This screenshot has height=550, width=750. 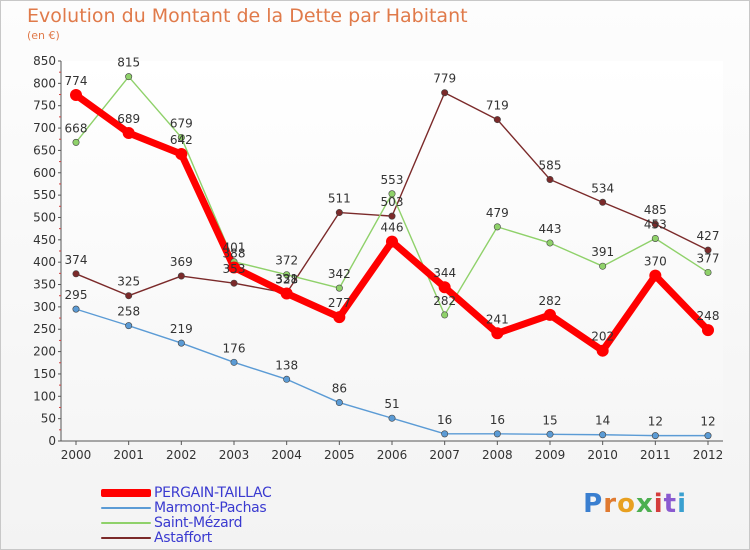 I want to click on data-label: 372, so click(x=286, y=261).